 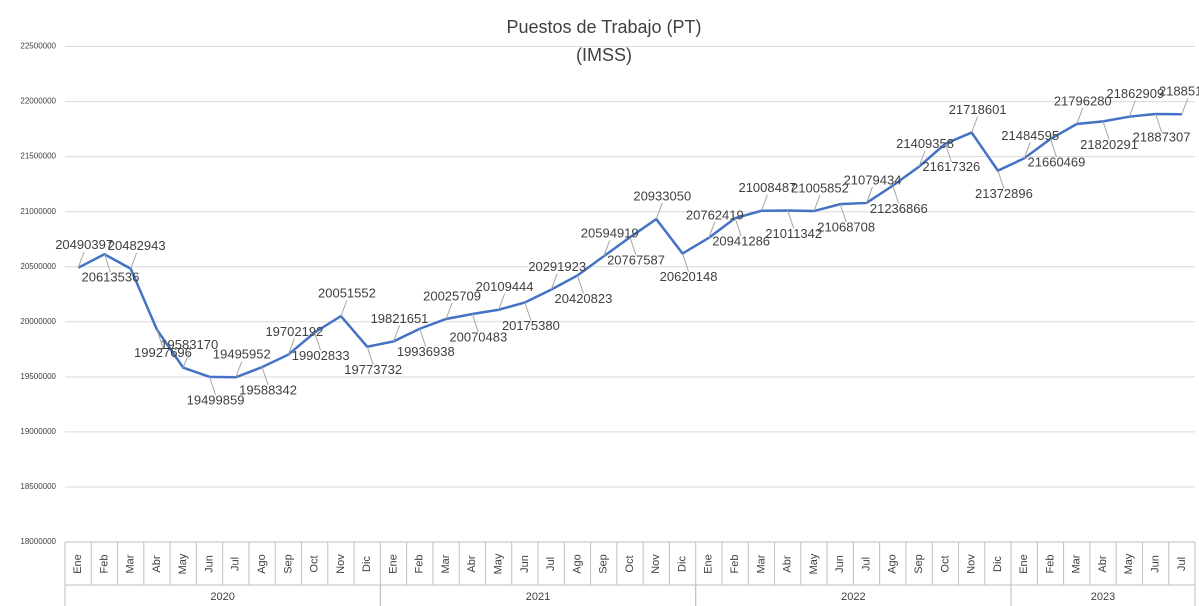 What do you see at coordinates (793, 233) in the screenshot?
I see `data-label: 21011342` at bounding box center [793, 233].